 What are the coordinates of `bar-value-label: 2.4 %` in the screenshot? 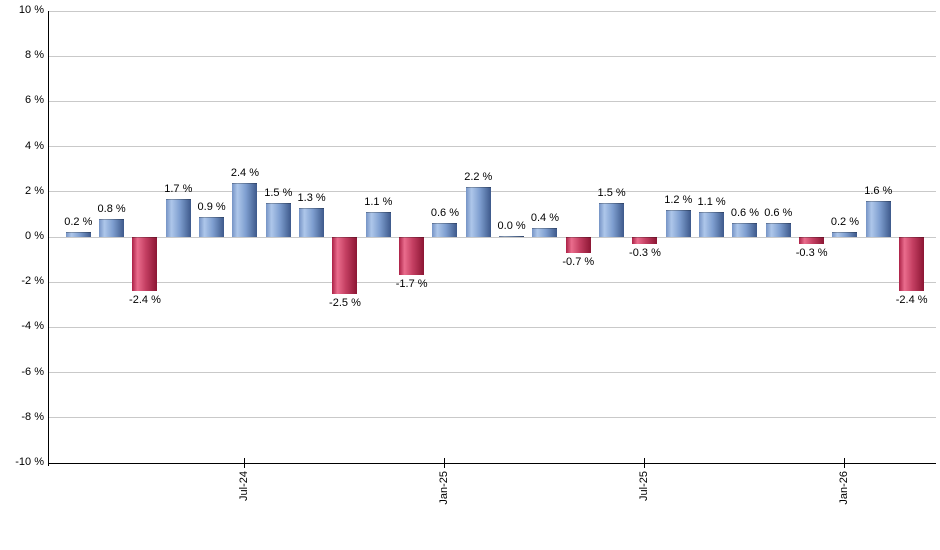 It's located at (245, 172).